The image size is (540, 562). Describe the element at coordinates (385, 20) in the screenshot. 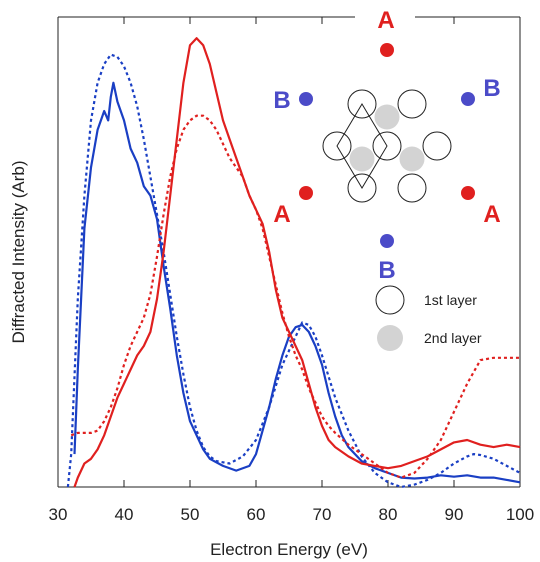

I see `label-a-top: A` at that location.